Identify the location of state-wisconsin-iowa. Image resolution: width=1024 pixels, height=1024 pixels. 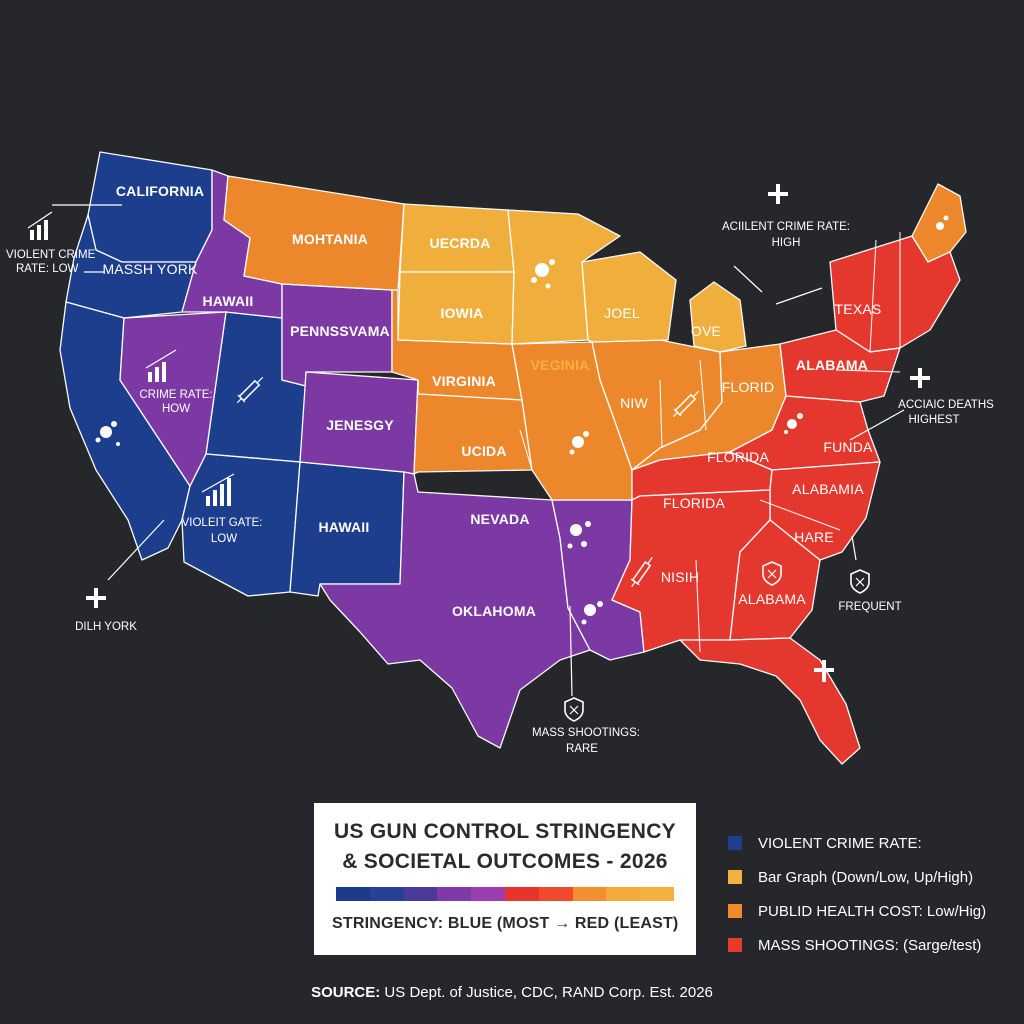
(629, 297).